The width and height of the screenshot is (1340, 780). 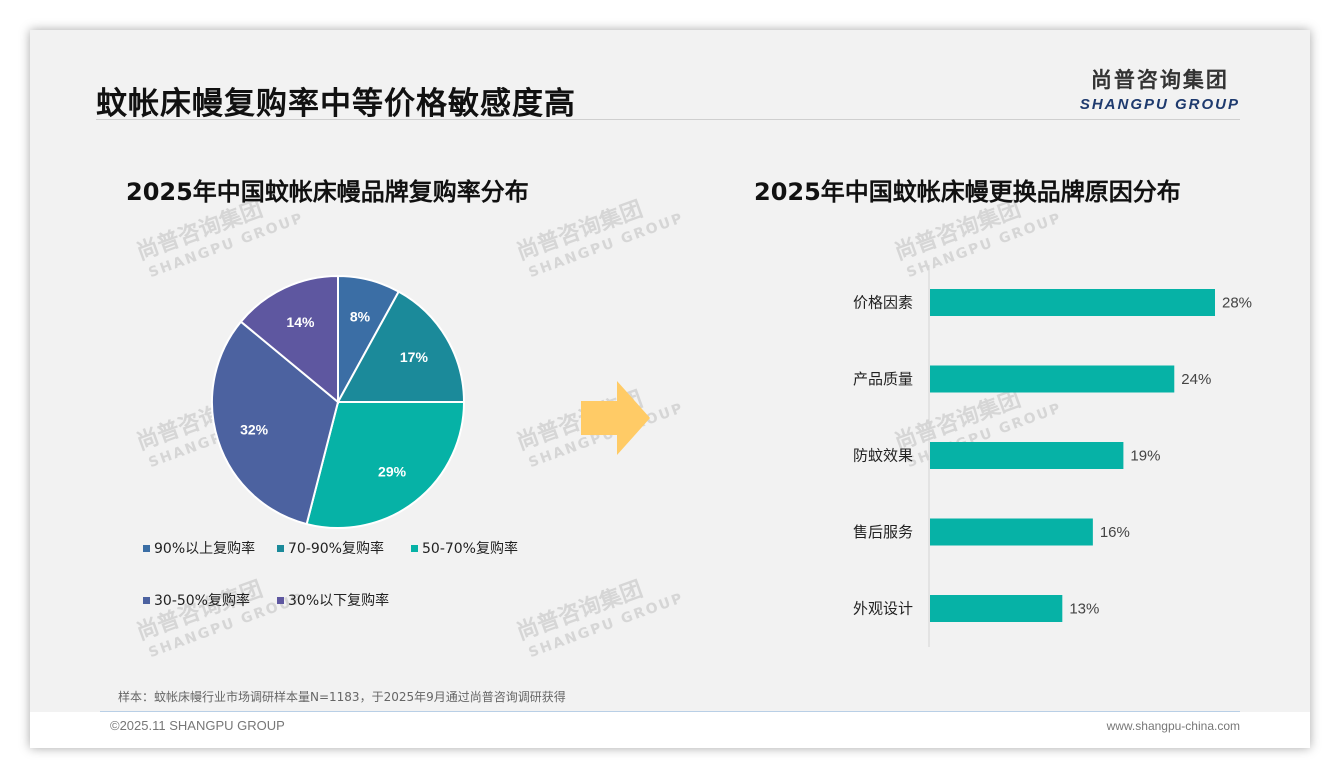 I want to click on bar-chart: 价格因素 28% 产品质量 24% 防蚊效果 19% 售后服务 16% 外观设计 13%, so click(x=1052, y=456).